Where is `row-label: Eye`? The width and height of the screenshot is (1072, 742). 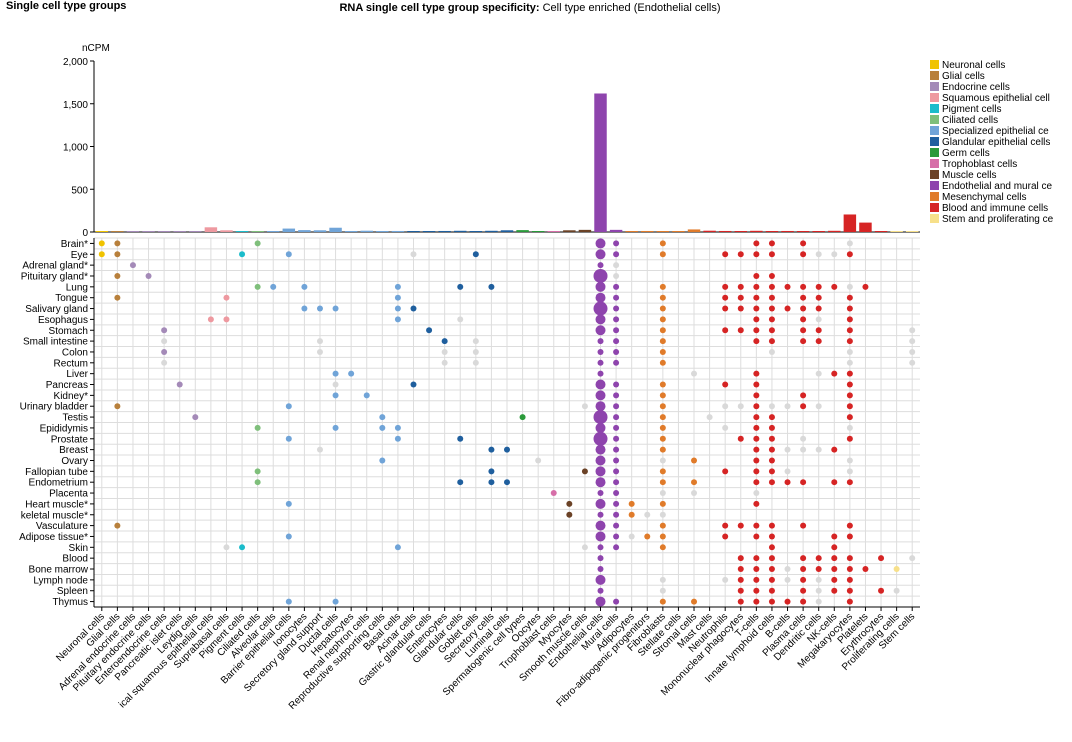
row-label: Eye is located at coordinates (80, 255).